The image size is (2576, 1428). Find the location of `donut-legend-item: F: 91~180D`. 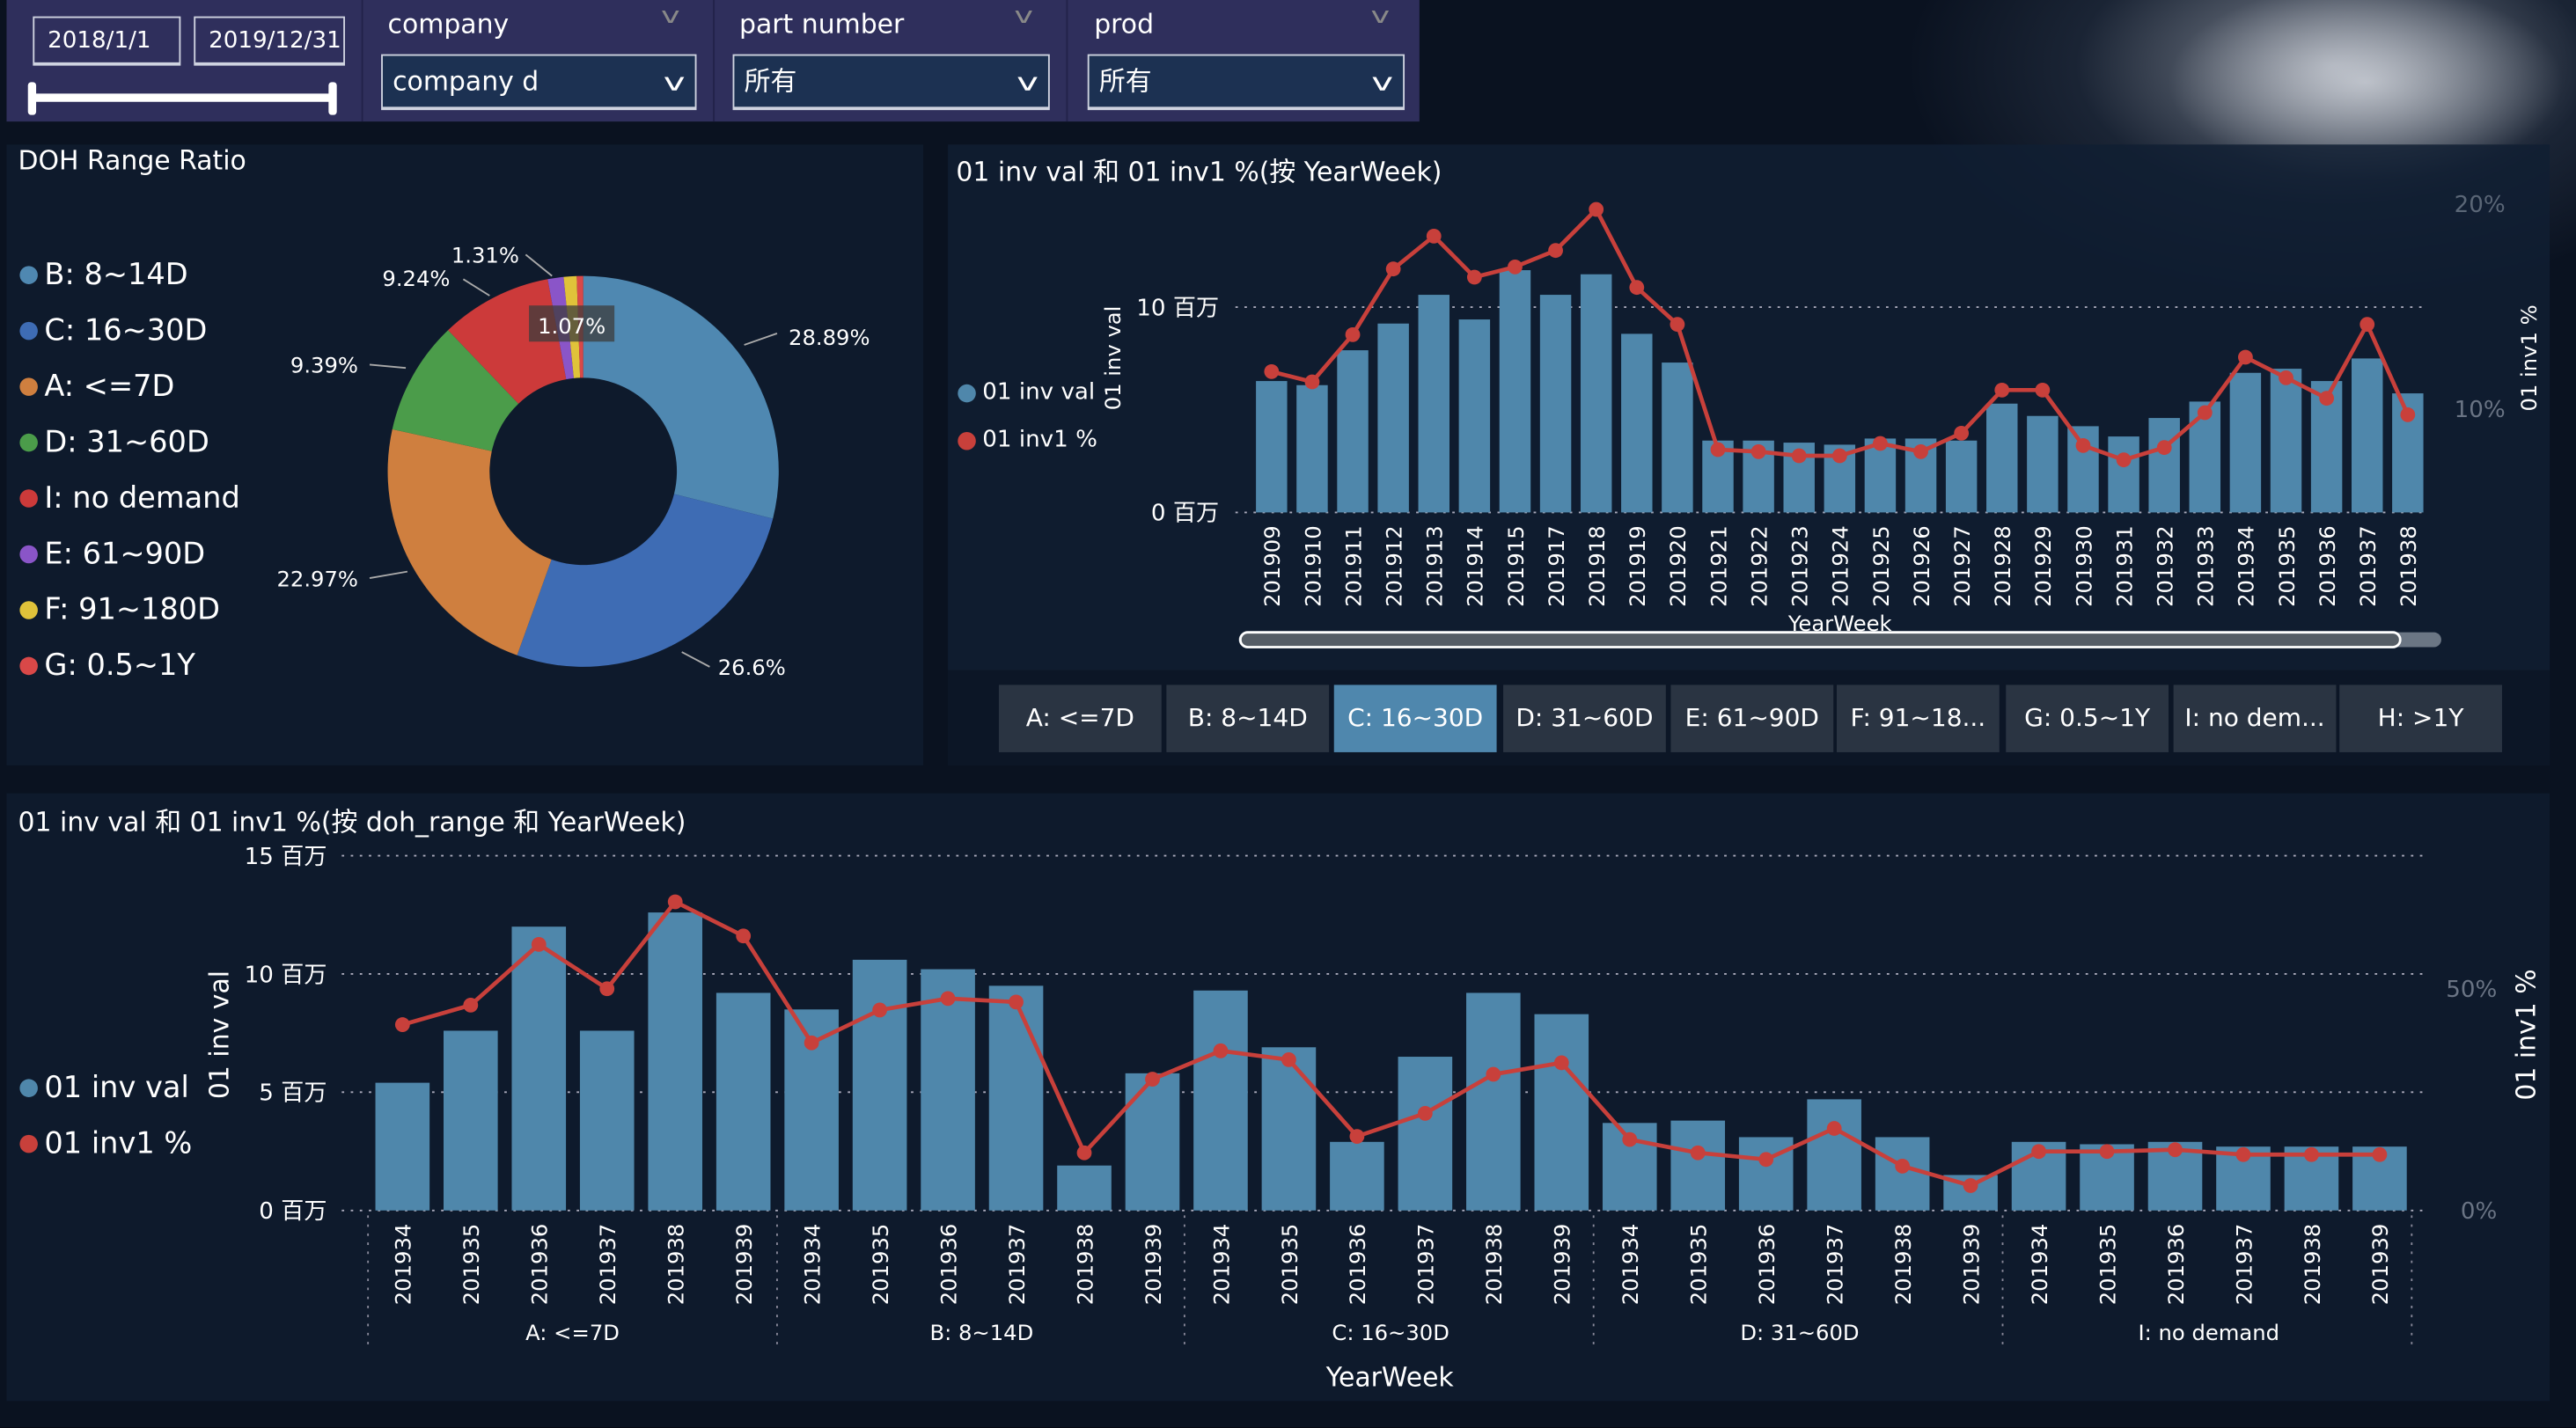

donut-legend-item: F: 91~180D is located at coordinates (119, 610).